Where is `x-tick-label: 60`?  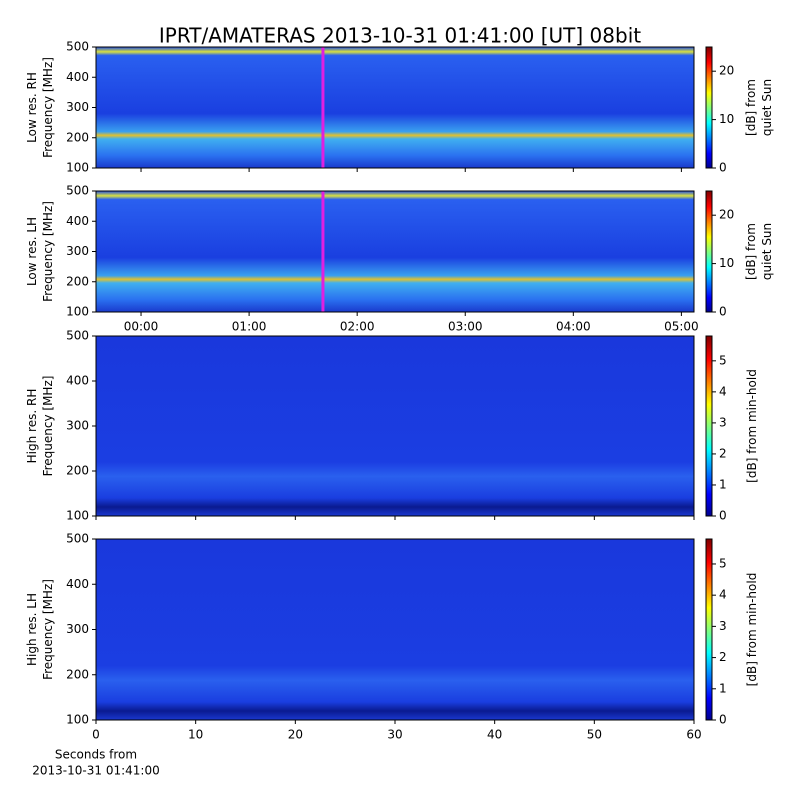
x-tick-label: 60 is located at coordinates (693, 735).